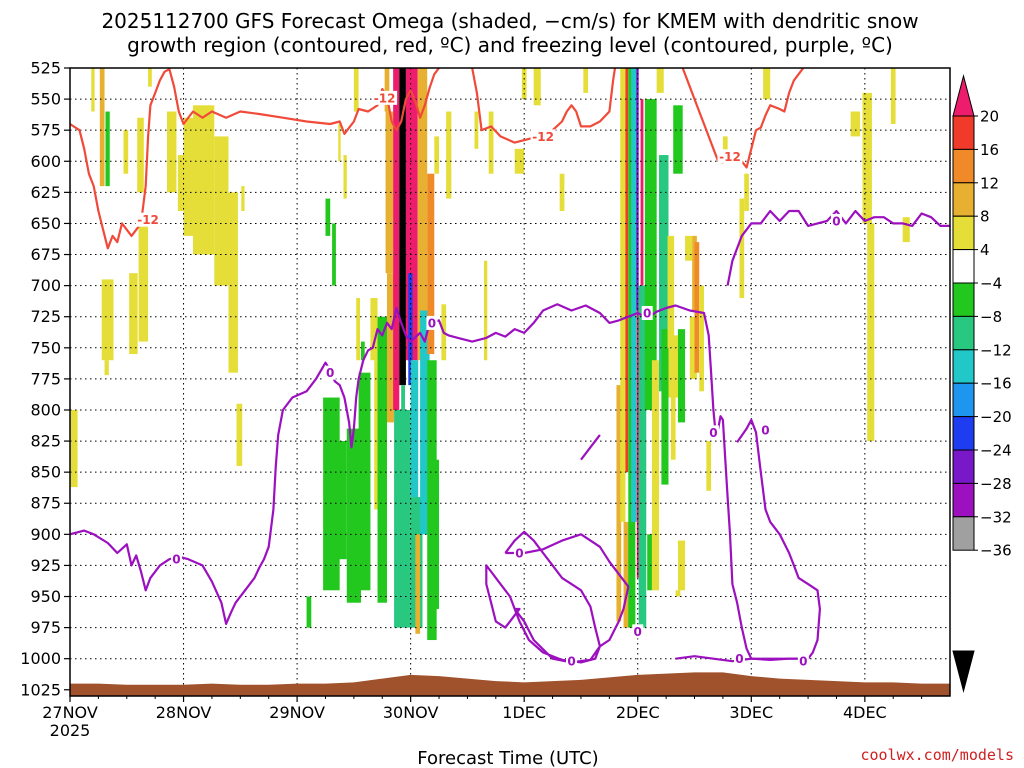 The width and height of the screenshot is (1024, 768). What do you see at coordinates (507, 758) in the screenshot?
I see `x-axis-label: Forecast Time (UTC)` at bounding box center [507, 758].